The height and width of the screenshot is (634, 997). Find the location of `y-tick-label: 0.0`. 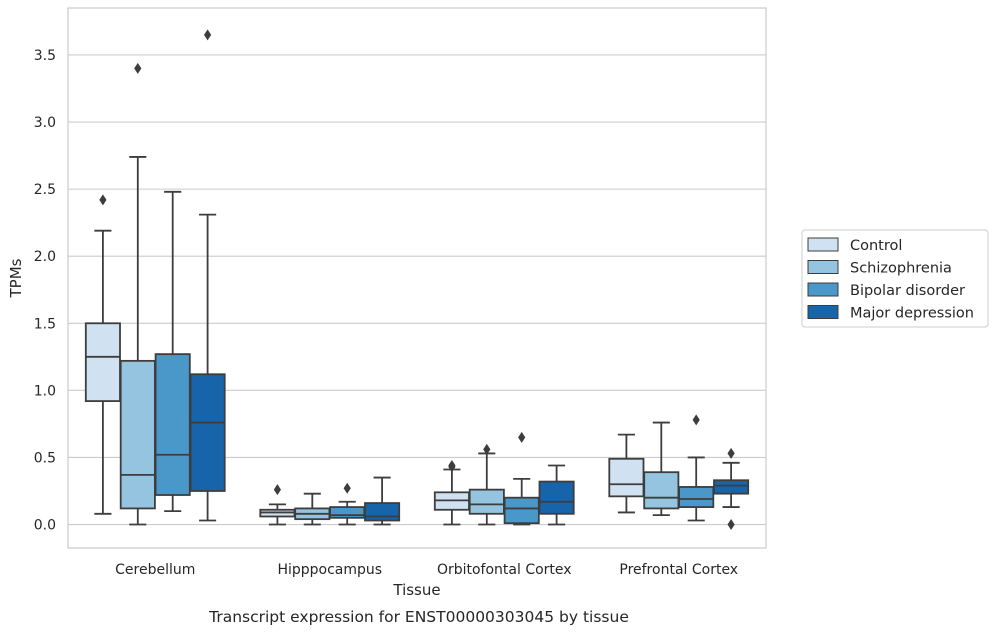

y-tick-label: 0.0 is located at coordinates (45, 526).